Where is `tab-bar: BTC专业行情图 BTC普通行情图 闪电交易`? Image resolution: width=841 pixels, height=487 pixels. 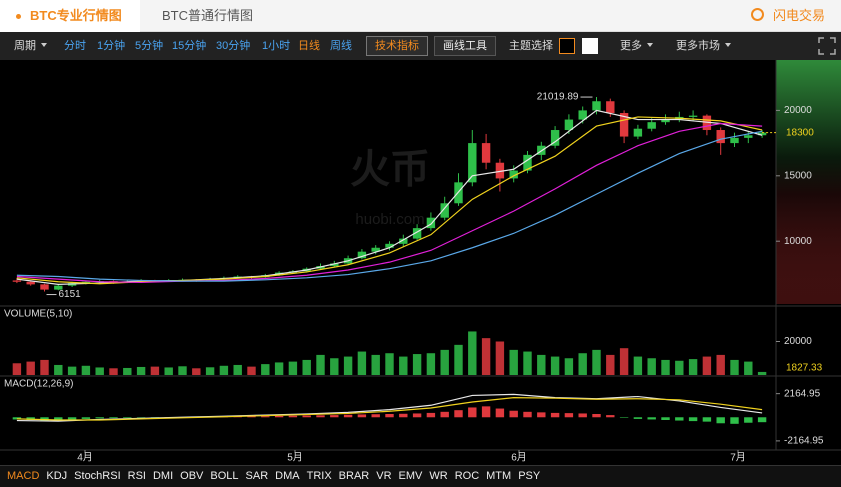 tab-bar: BTC专业行情图 BTC普通行情图 闪电交易 is located at coordinates (420, 16).